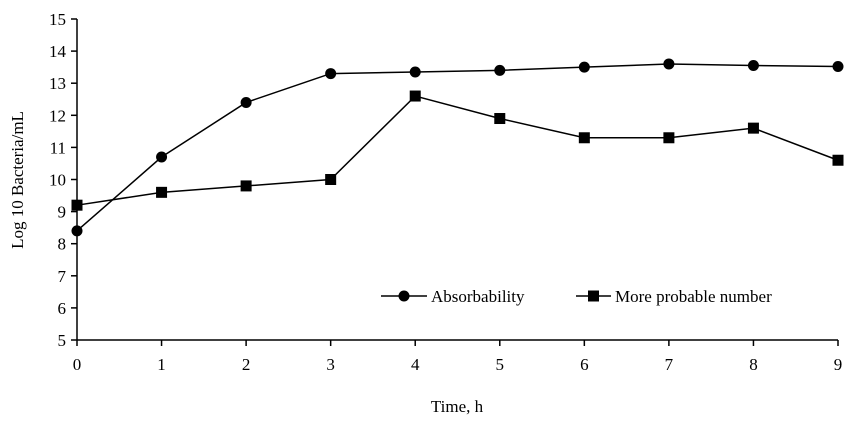  Describe the element at coordinates (57, 115) in the screenshot. I see `y-tick-label: 12` at that location.